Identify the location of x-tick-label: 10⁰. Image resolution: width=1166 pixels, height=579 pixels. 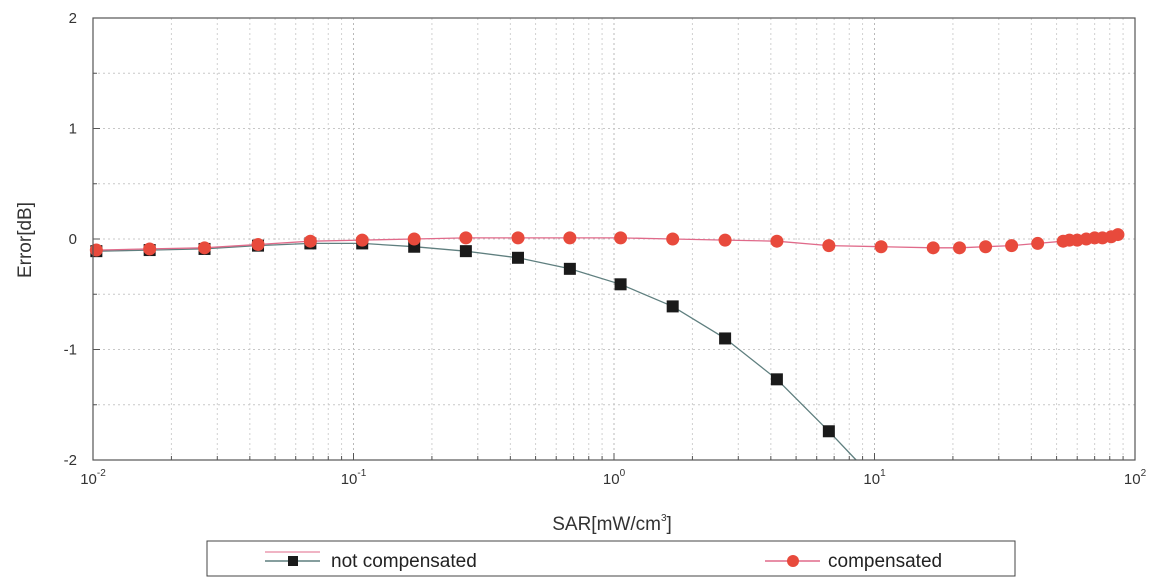
(614, 478).